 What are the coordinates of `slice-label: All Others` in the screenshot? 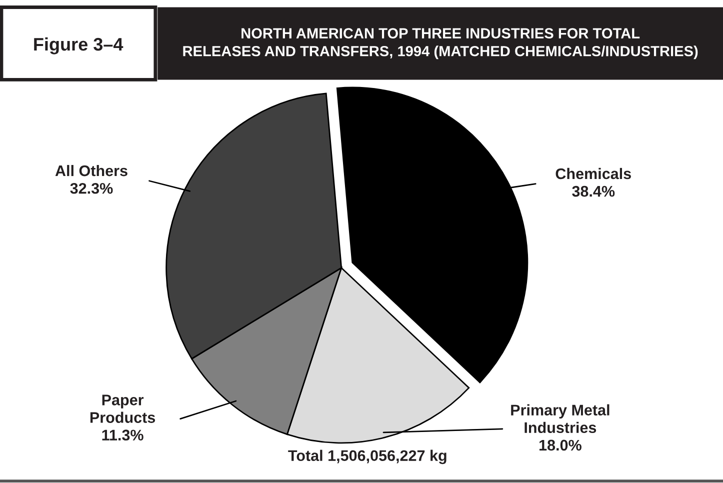 It's located at (91, 170).